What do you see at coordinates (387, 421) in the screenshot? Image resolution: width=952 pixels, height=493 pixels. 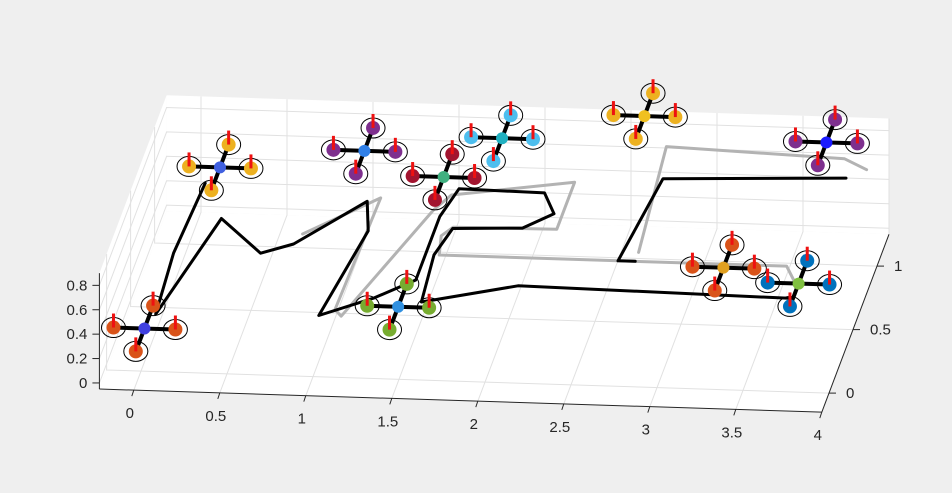 I see `x-tick-label: 1.5` at bounding box center [387, 421].